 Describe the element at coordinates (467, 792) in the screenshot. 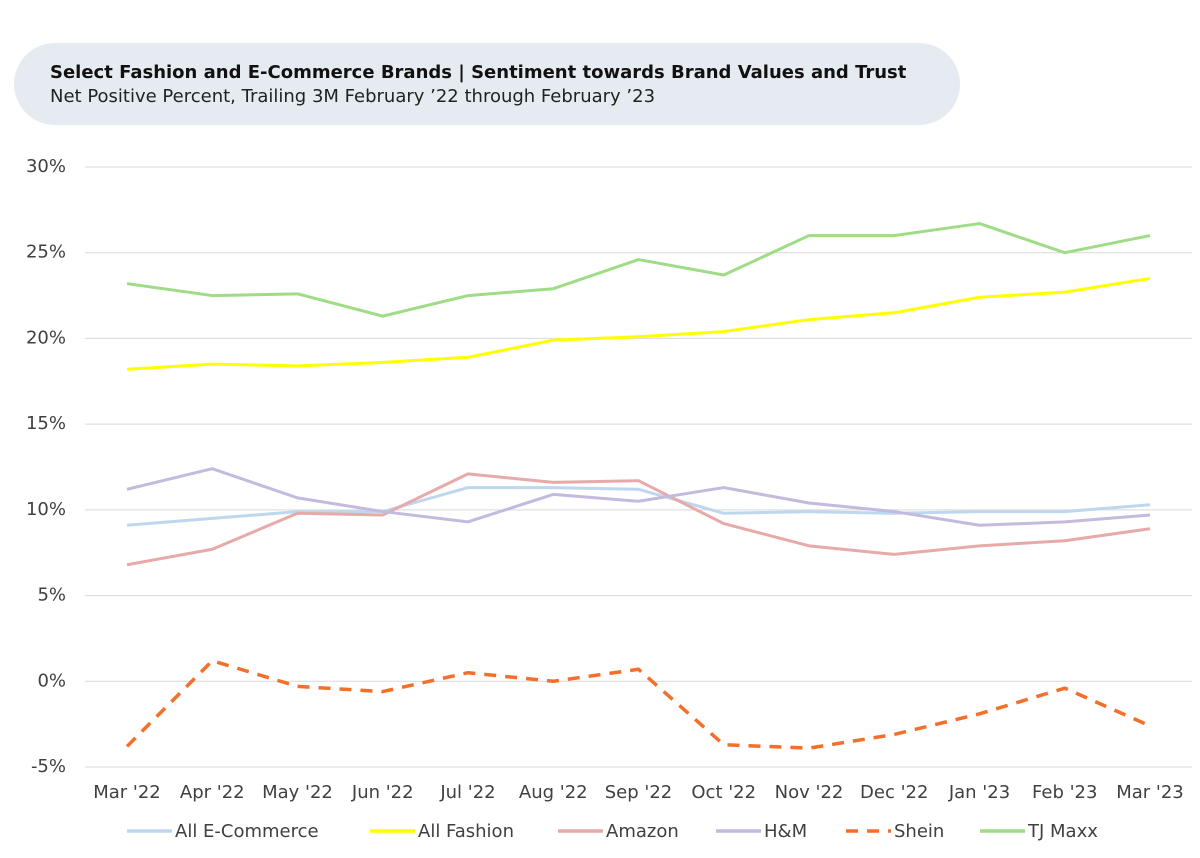

I see `x-tick-label: Jul '22` at that location.